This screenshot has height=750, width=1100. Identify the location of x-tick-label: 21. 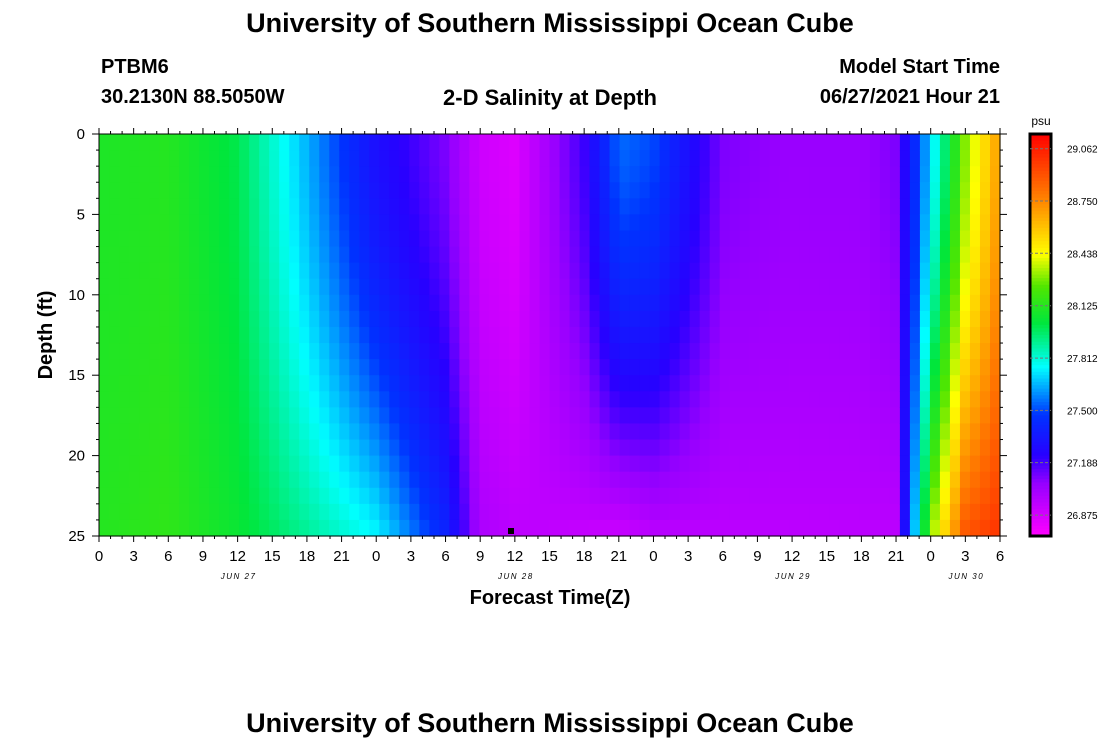
(341, 556).